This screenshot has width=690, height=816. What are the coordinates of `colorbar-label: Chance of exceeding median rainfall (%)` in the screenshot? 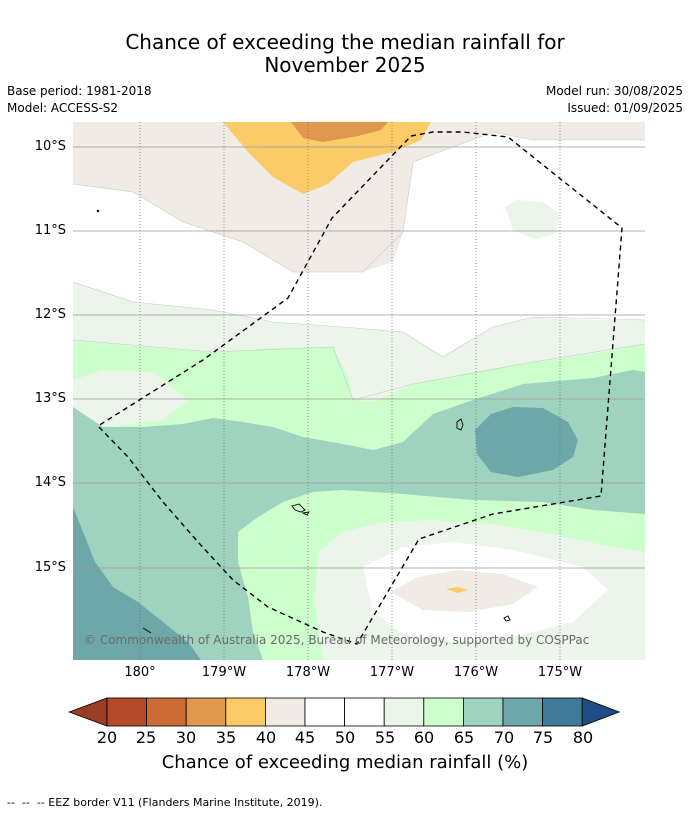 It's located at (345, 762).